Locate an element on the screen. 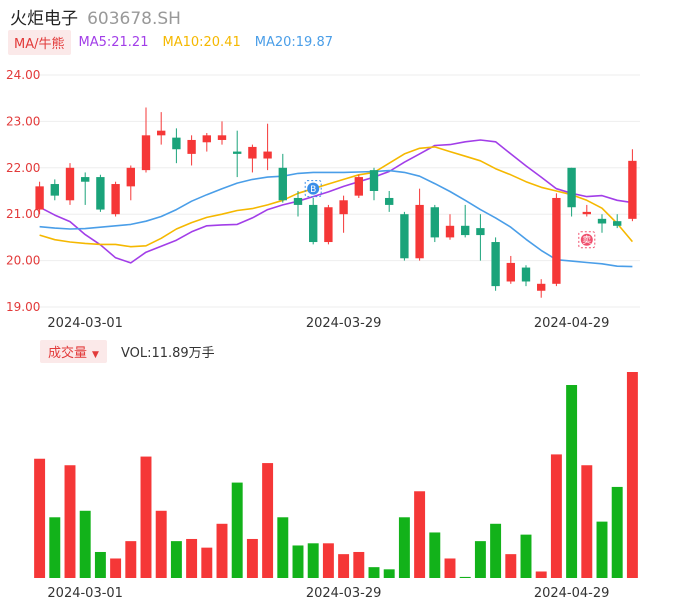 Image resolution: width=686 pixels, height=606 pixels. date-axis-top: 2024-03-01 2024-03-29 2024-04-29 is located at coordinates (328, 323).